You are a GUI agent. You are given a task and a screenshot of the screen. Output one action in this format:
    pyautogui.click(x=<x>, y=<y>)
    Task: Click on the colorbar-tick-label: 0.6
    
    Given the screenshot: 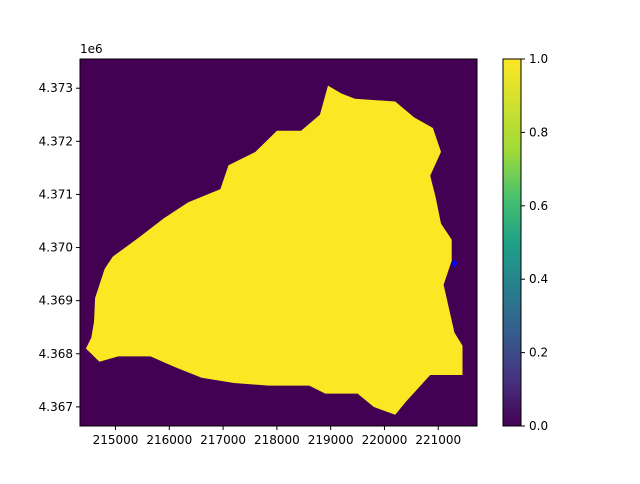 What is the action you would take?
    pyautogui.click(x=538, y=206)
    